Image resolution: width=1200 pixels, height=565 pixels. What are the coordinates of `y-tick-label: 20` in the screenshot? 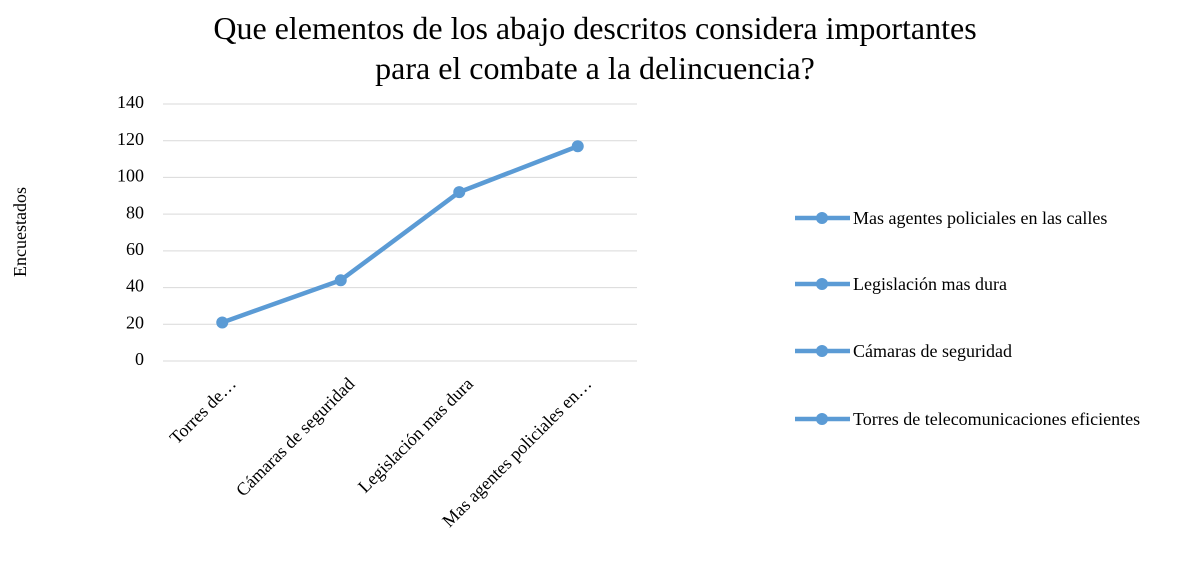 It's located at (135, 322).